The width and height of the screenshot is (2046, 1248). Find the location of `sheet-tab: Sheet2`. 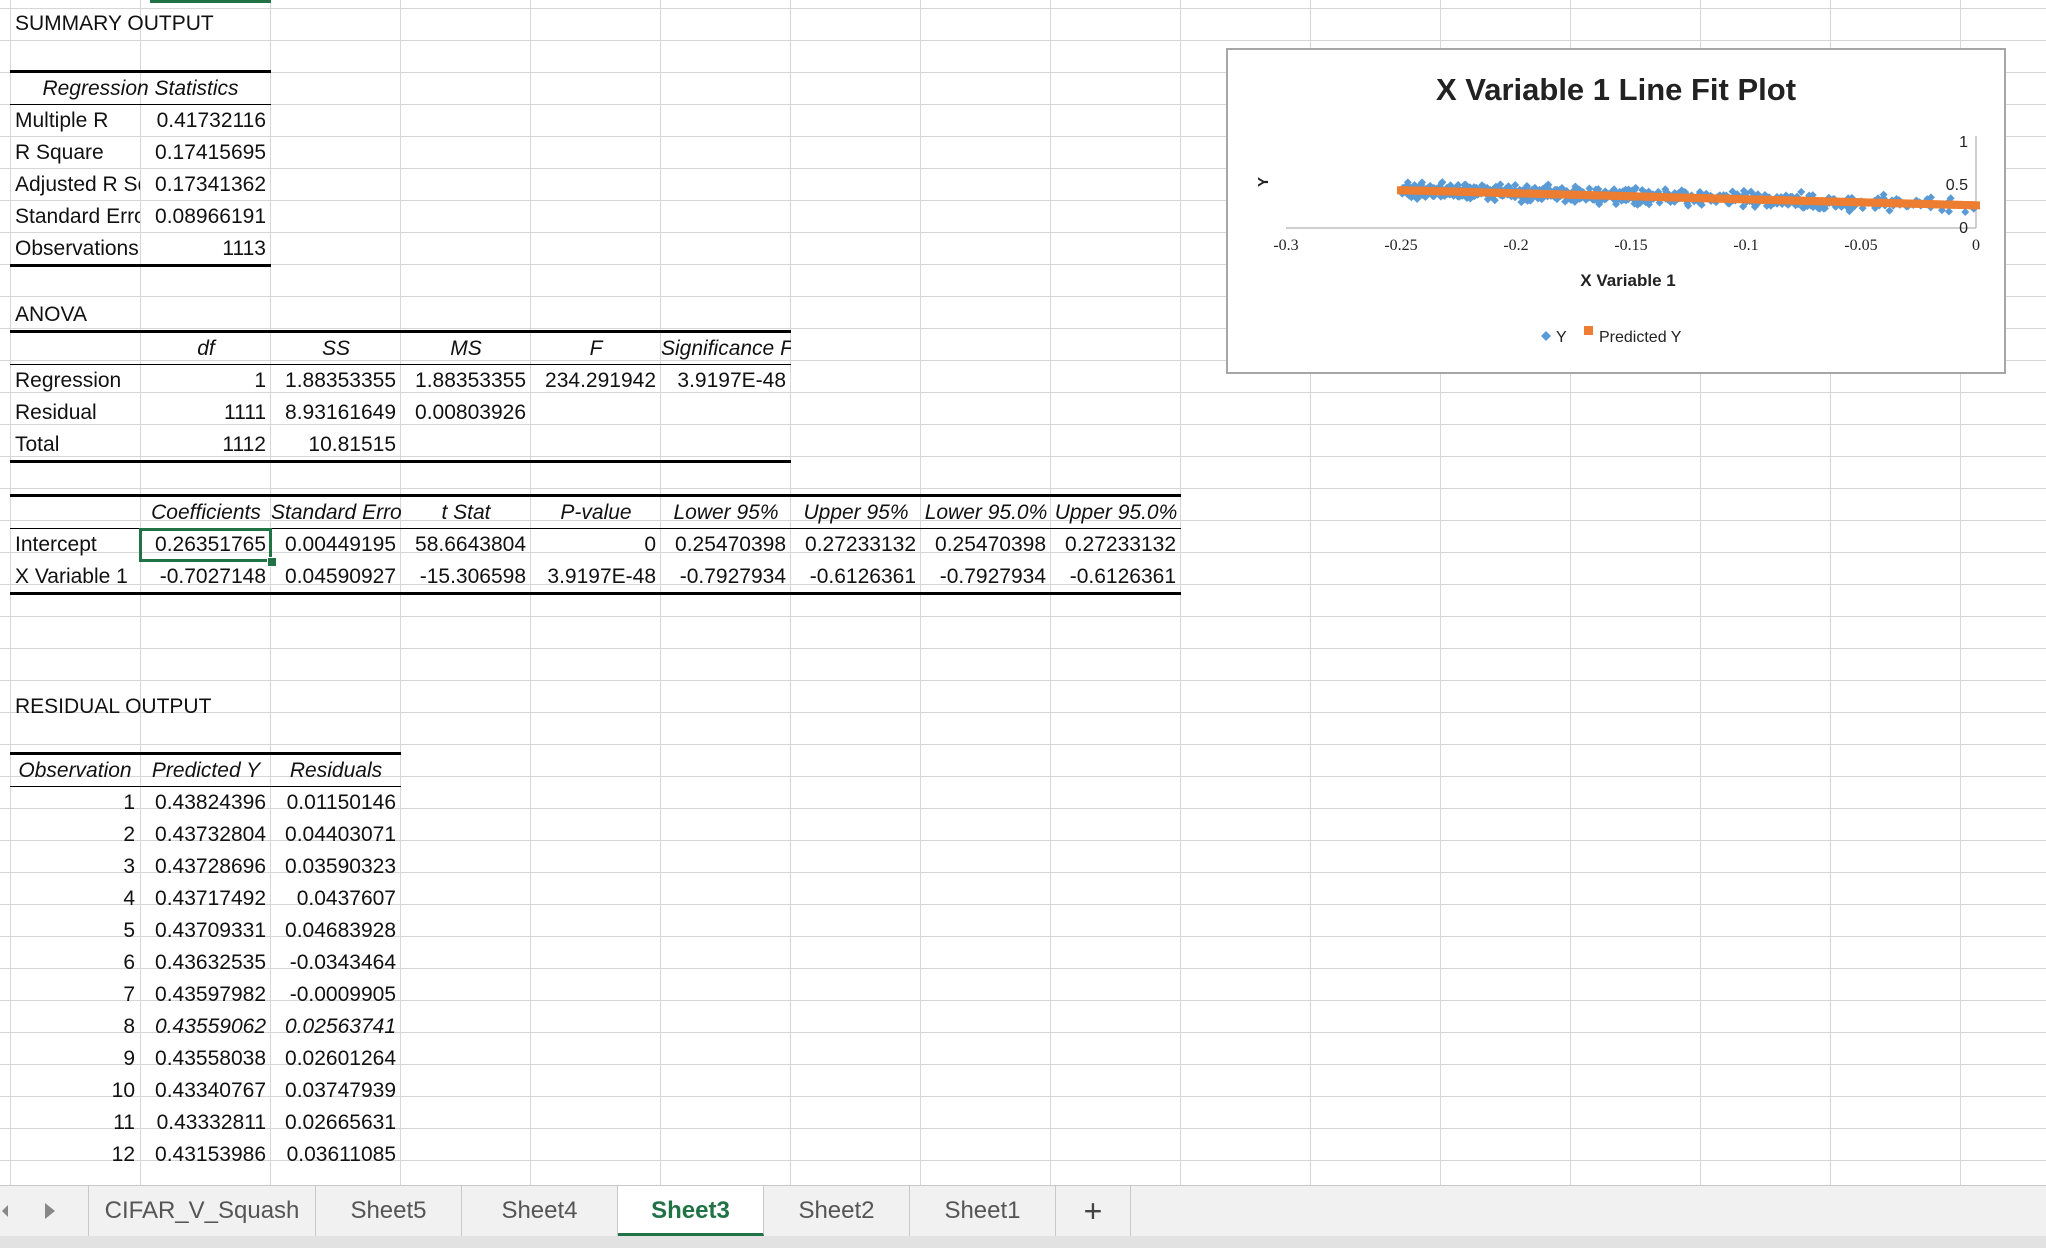

sheet-tab: Sheet2 is located at coordinates (837, 1211).